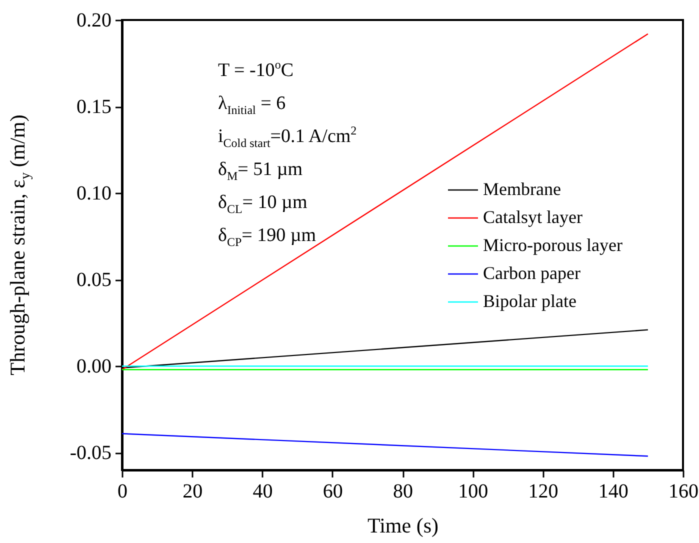 The height and width of the screenshot is (543, 699). What do you see at coordinates (262, 491) in the screenshot?
I see `x-tick-label: 40` at bounding box center [262, 491].